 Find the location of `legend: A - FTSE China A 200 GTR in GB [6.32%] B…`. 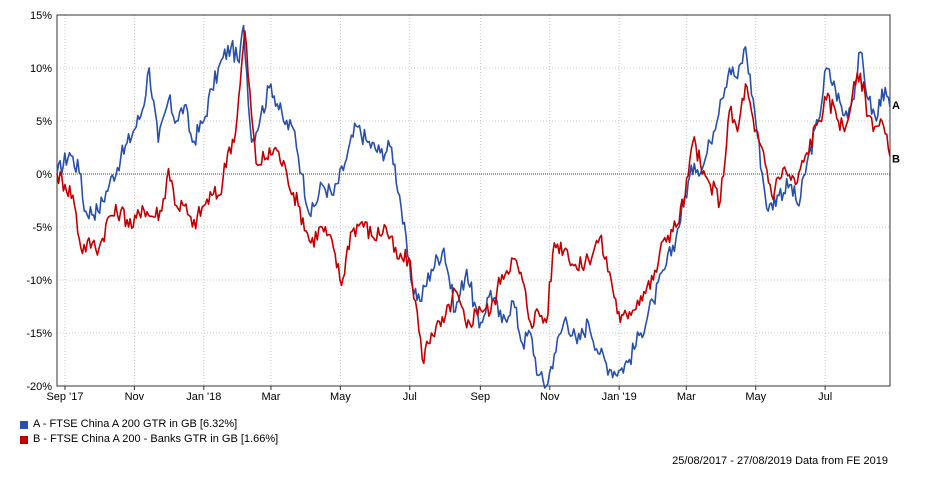

legend: A - FTSE China A 200 GTR in GB [6.32%] B… is located at coordinates (149, 432).